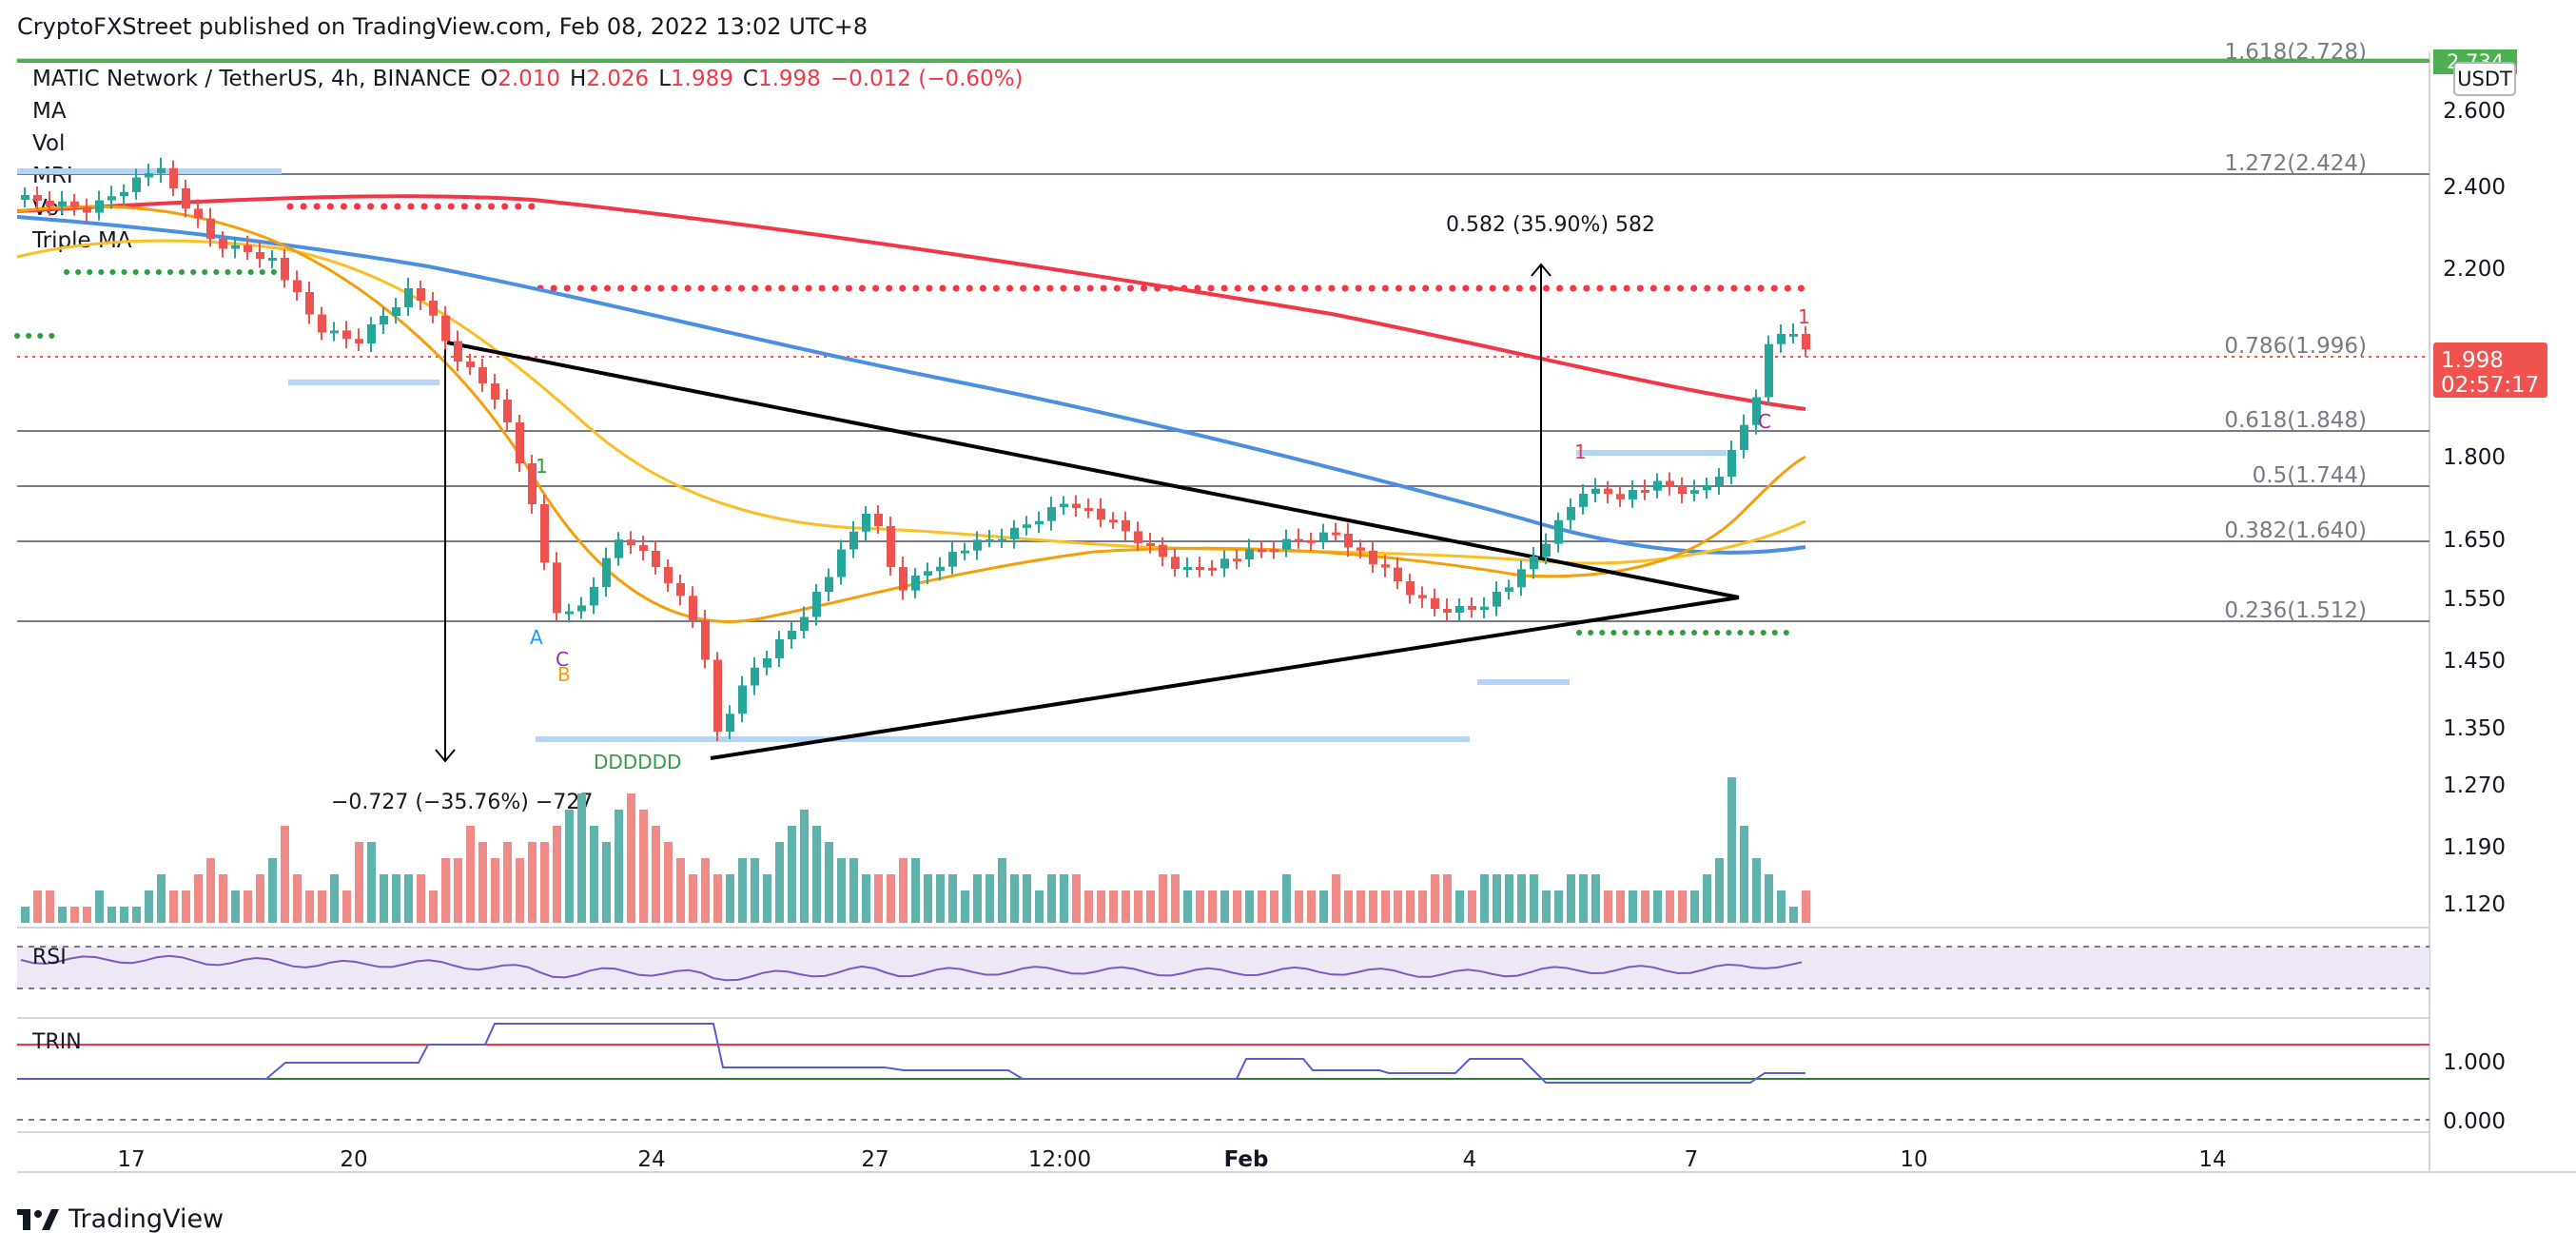 The image size is (2576, 1252). Describe the element at coordinates (82, 240) in the screenshot. I see `indicator-triple-ma: Triple MA` at that location.